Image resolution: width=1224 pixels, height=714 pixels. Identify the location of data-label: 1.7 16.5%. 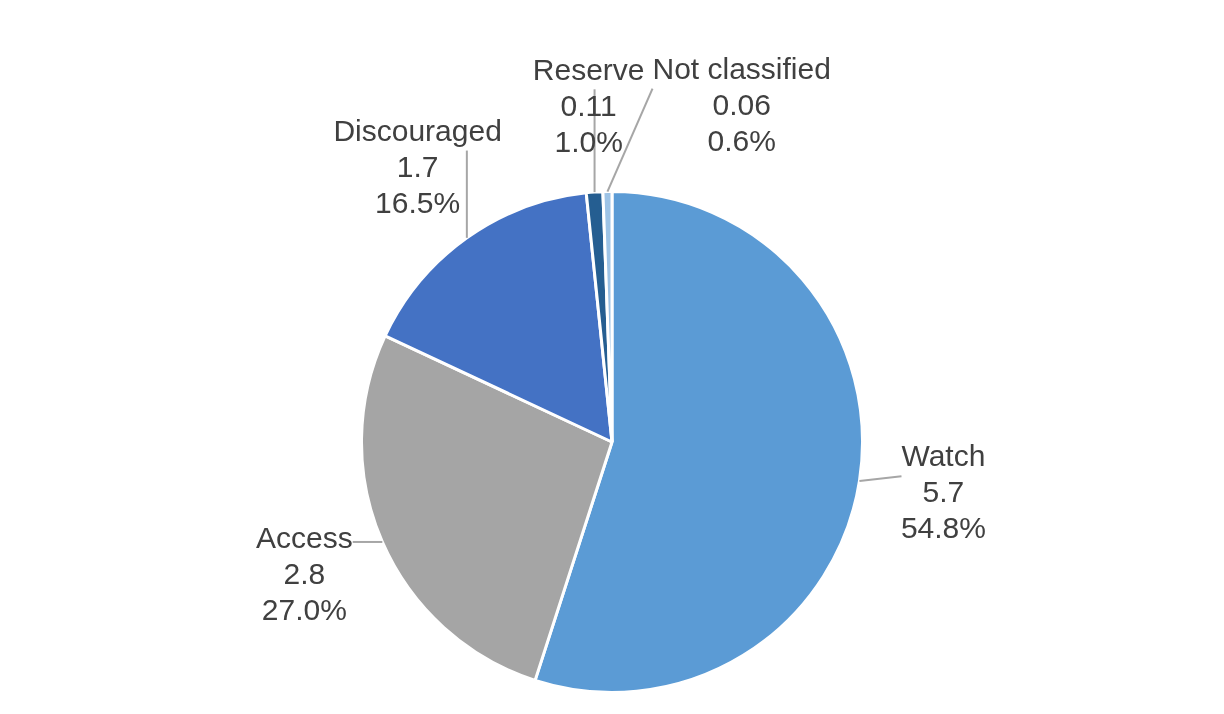
(418, 184).